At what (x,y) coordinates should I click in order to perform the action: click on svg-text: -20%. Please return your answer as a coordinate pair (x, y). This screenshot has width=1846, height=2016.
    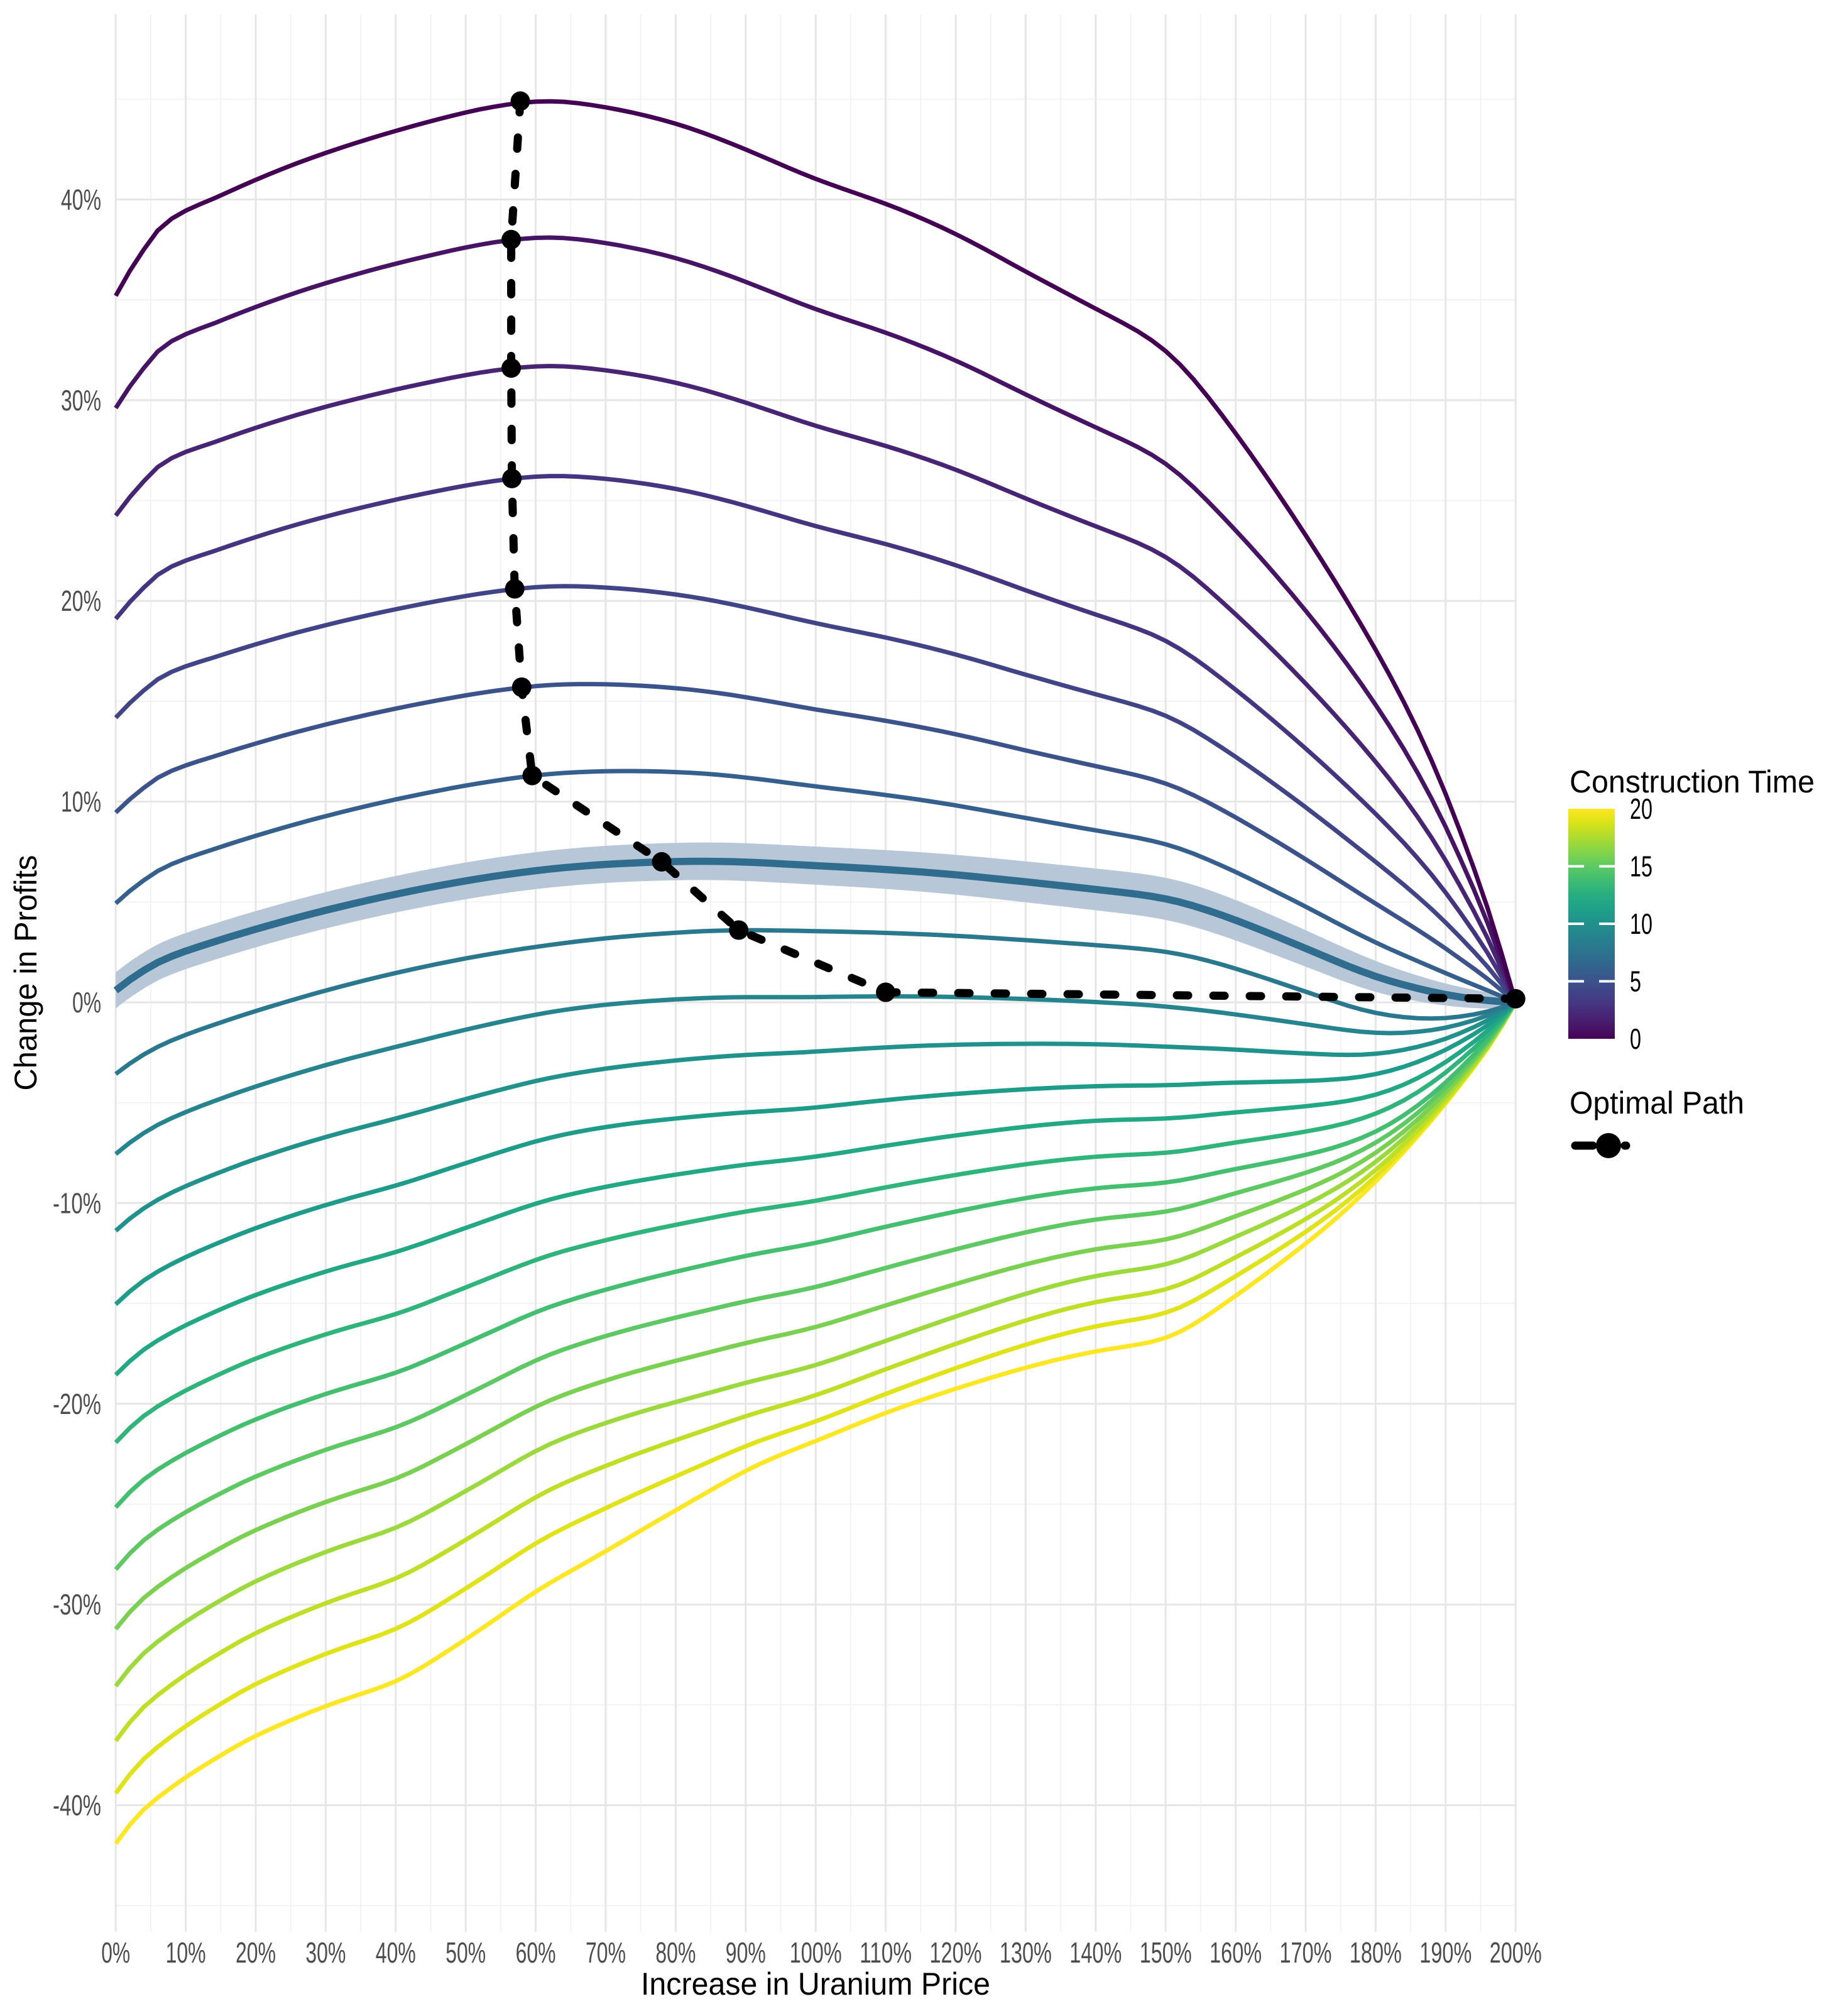
    Looking at the image, I should click on (77, 1404).